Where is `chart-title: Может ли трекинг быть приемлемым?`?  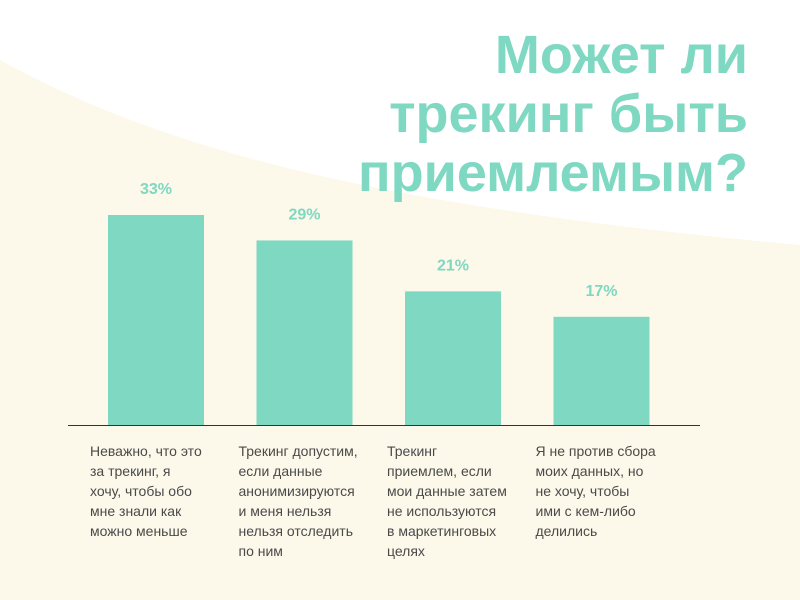 chart-title: Может ли трекинг быть приемлемым? is located at coordinates (553, 114).